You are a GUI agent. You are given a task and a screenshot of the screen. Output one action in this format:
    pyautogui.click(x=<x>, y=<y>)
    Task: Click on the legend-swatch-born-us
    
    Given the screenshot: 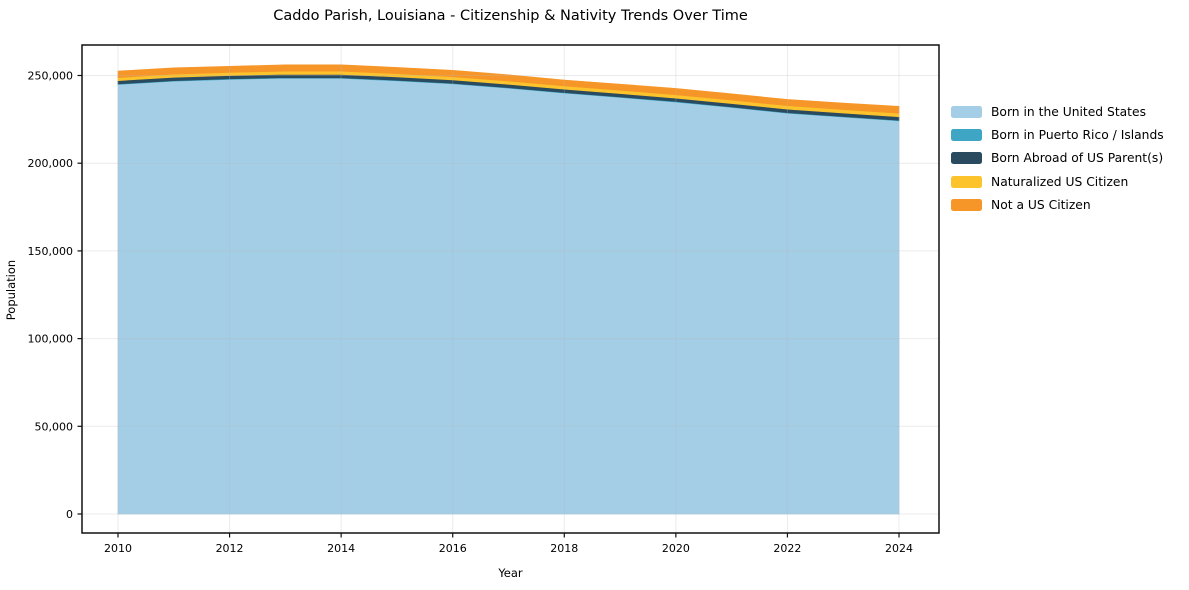 What is the action you would take?
    pyautogui.click(x=966, y=111)
    